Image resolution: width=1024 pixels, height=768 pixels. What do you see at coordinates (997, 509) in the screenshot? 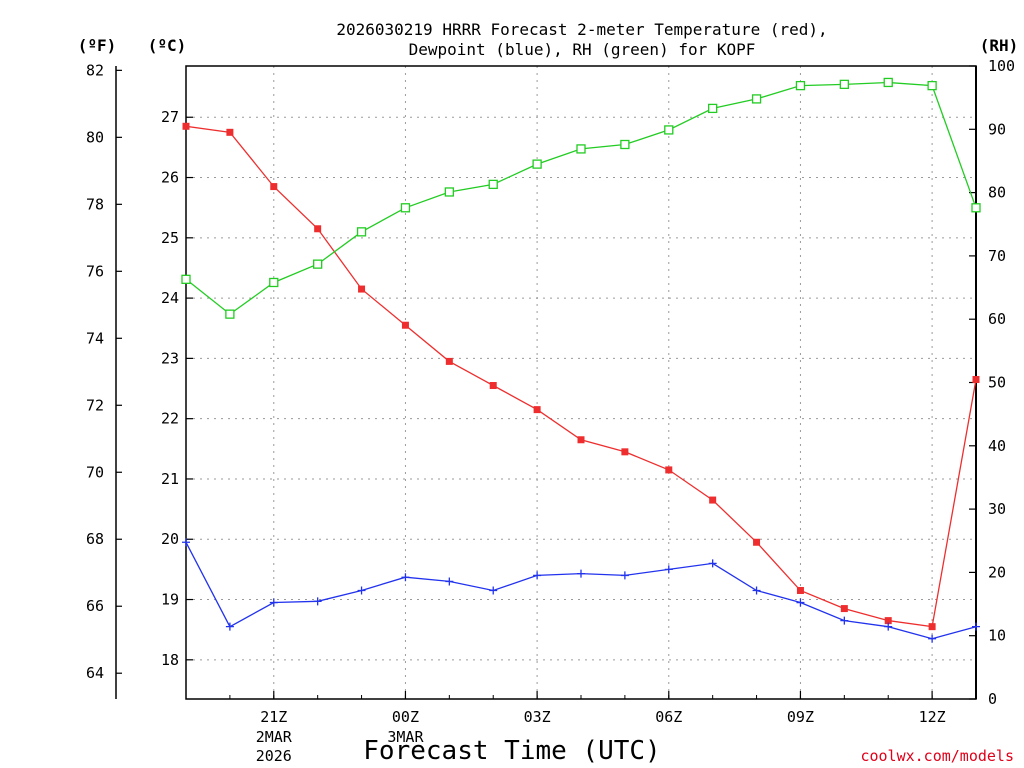
I see `rh-tick-label: 30` at bounding box center [997, 509].